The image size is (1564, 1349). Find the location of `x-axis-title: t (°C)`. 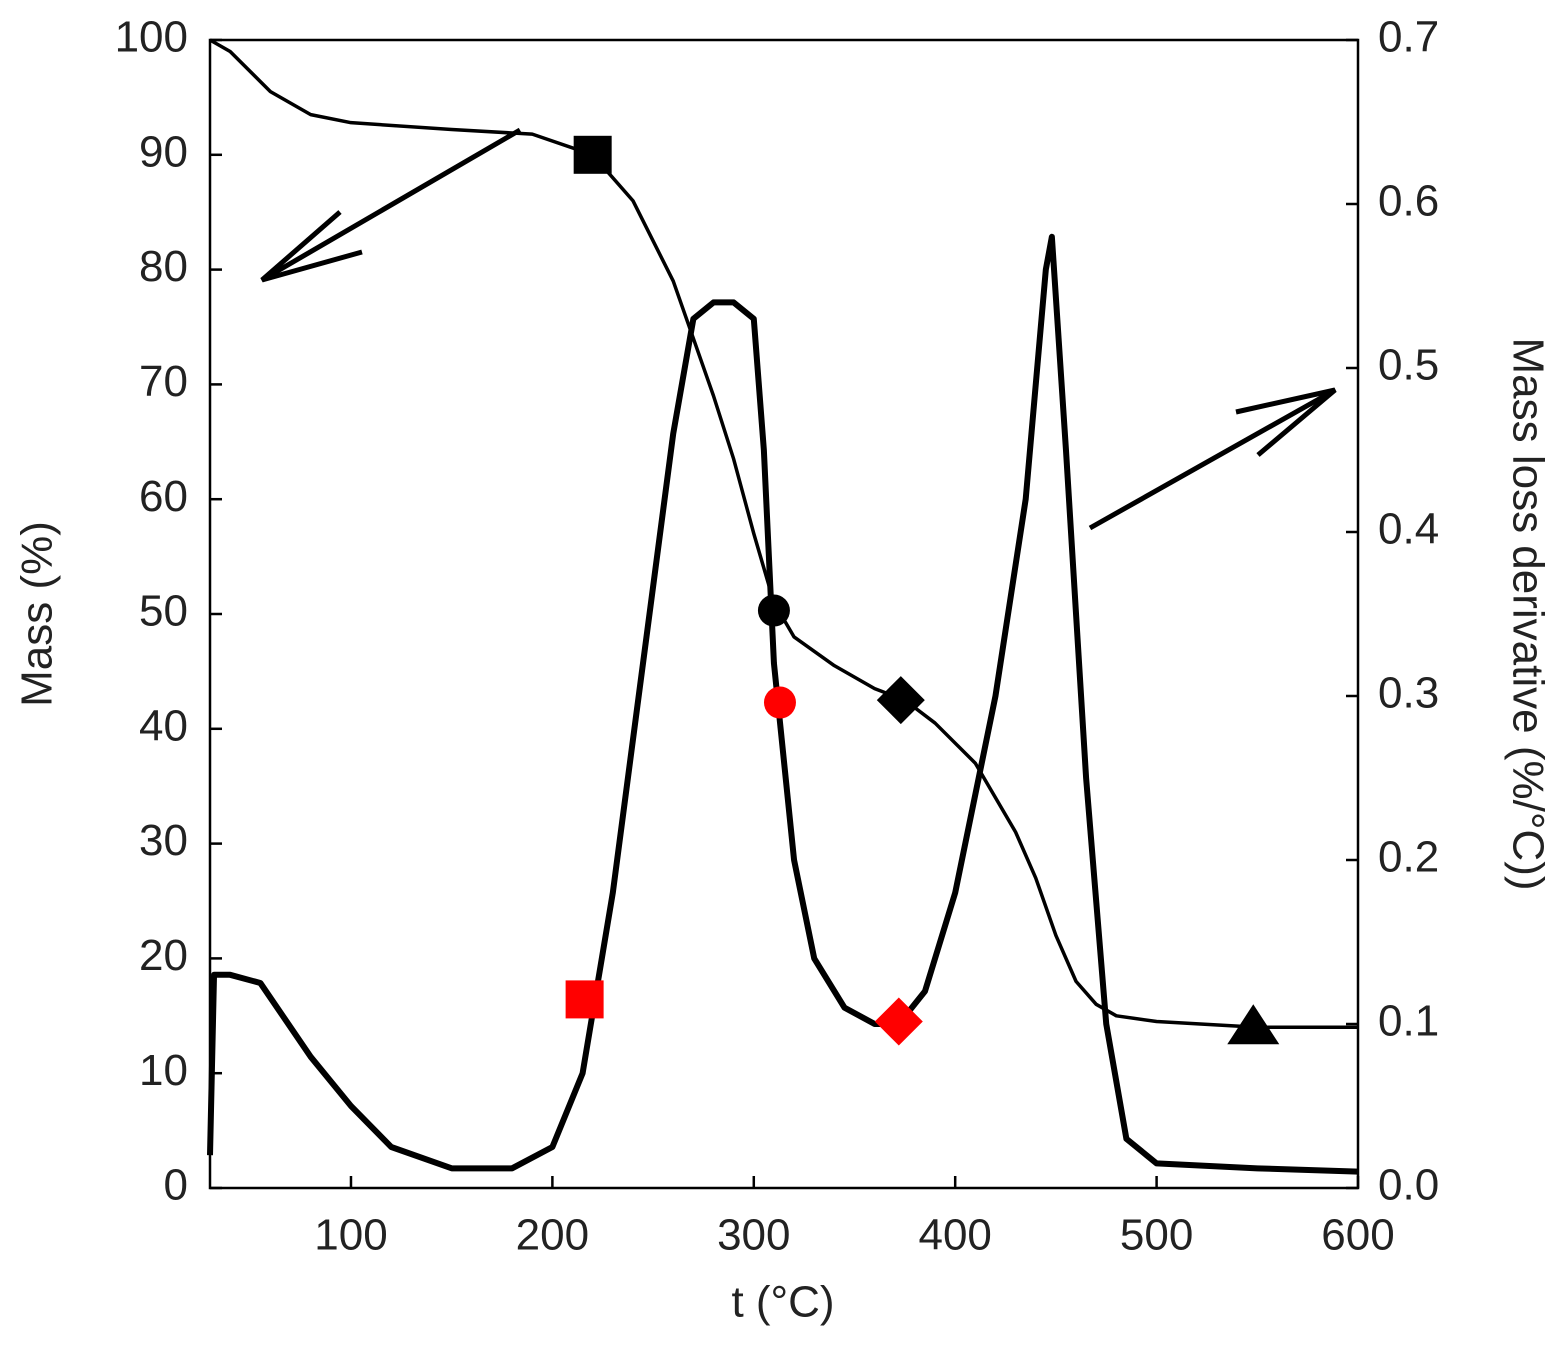

x-axis-title: t (°C) is located at coordinates (782, 1302).